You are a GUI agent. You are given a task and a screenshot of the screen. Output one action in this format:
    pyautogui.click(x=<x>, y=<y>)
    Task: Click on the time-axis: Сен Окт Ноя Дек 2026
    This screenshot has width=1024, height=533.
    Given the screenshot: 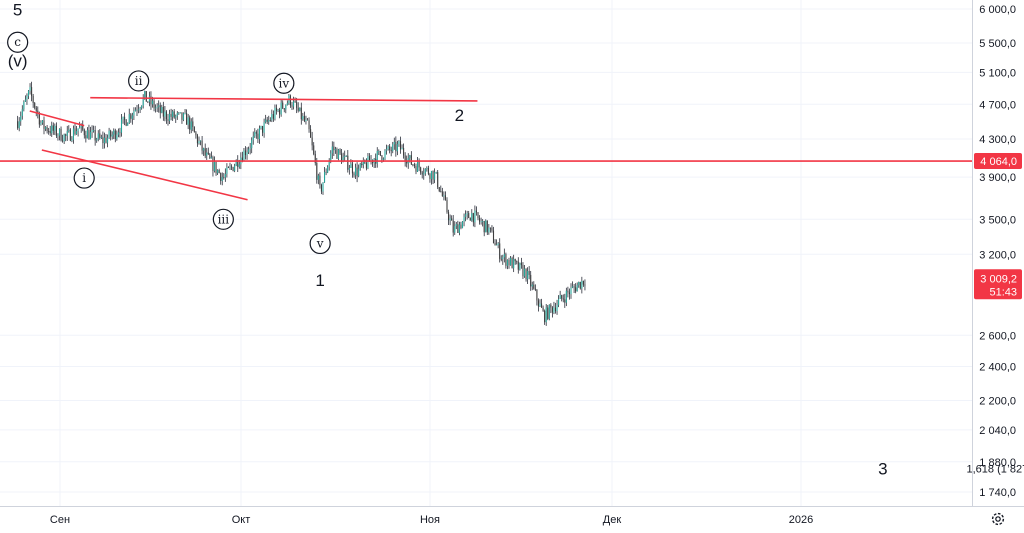 What is the action you would take?
    pyautogui.click(x=431, y=520)
    